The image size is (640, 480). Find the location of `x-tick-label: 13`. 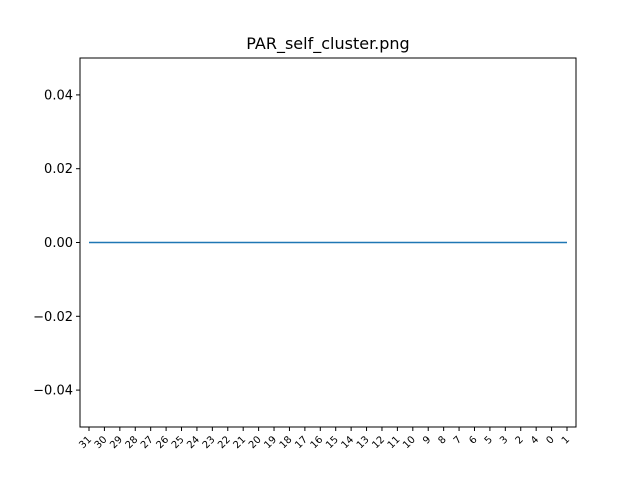

x-tick-label: 13 is located at coordinates (363, 442).